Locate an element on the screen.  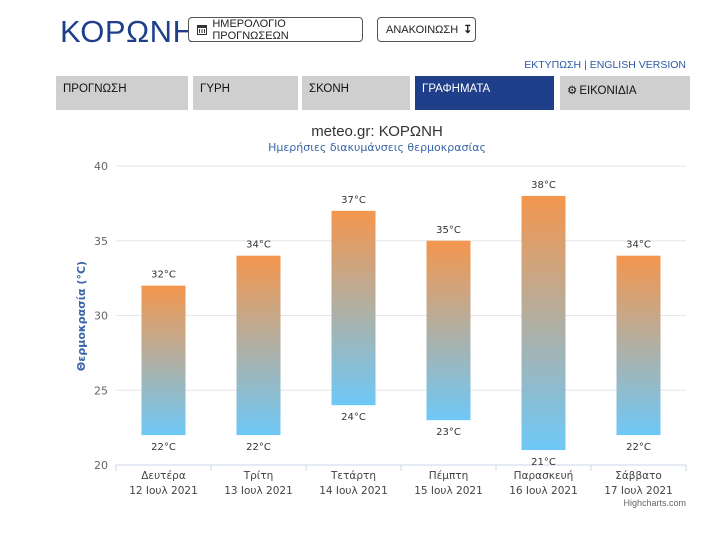
x-tick-label-day: Τετάρτη is located at coordinates (353, 476).